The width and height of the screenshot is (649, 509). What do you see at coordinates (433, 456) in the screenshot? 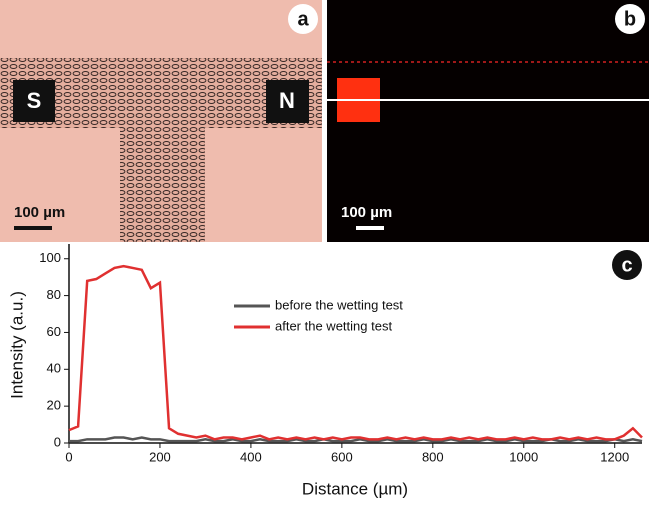
I see `x-tick-label: 800` at bounding box center [433, 456].